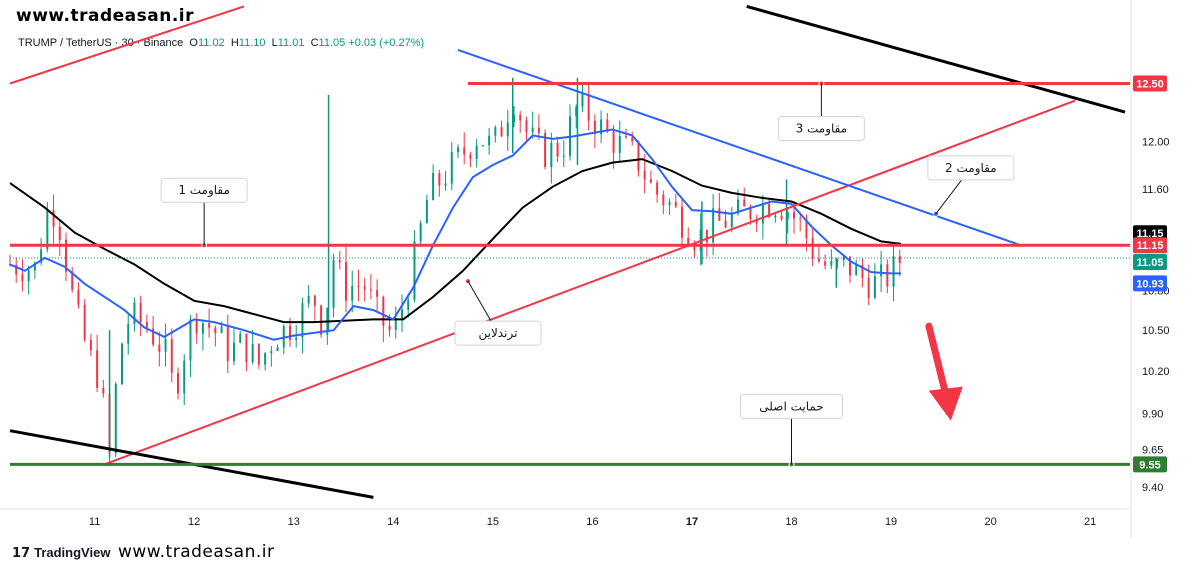 This screenshot has width=1200, height=572. I want to click on label-1-box, so click(971, 168).